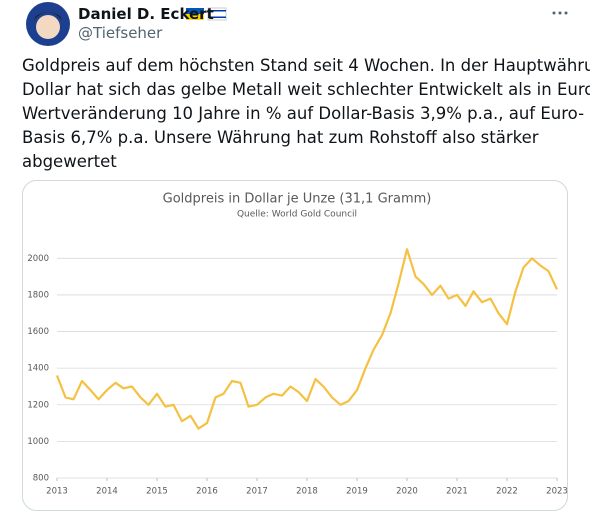 The image size is (590, 513). I want to click on author-handle: @Tiefseher, so click(120, 33).